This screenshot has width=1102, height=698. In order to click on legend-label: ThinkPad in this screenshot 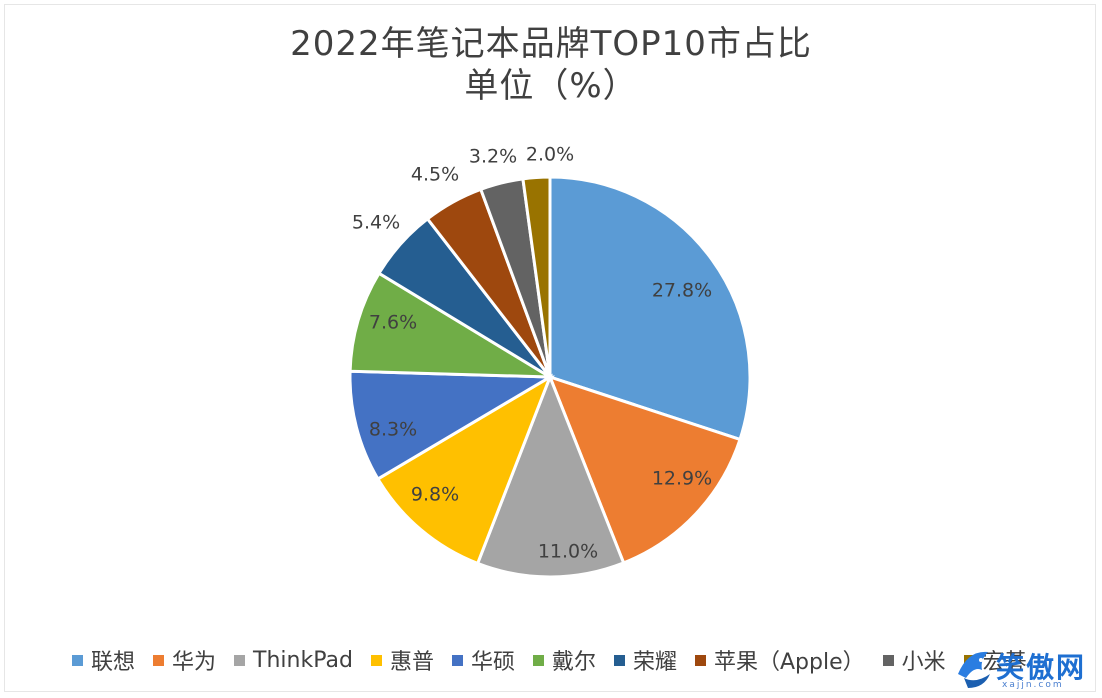, I will do `click(303, 660)`.